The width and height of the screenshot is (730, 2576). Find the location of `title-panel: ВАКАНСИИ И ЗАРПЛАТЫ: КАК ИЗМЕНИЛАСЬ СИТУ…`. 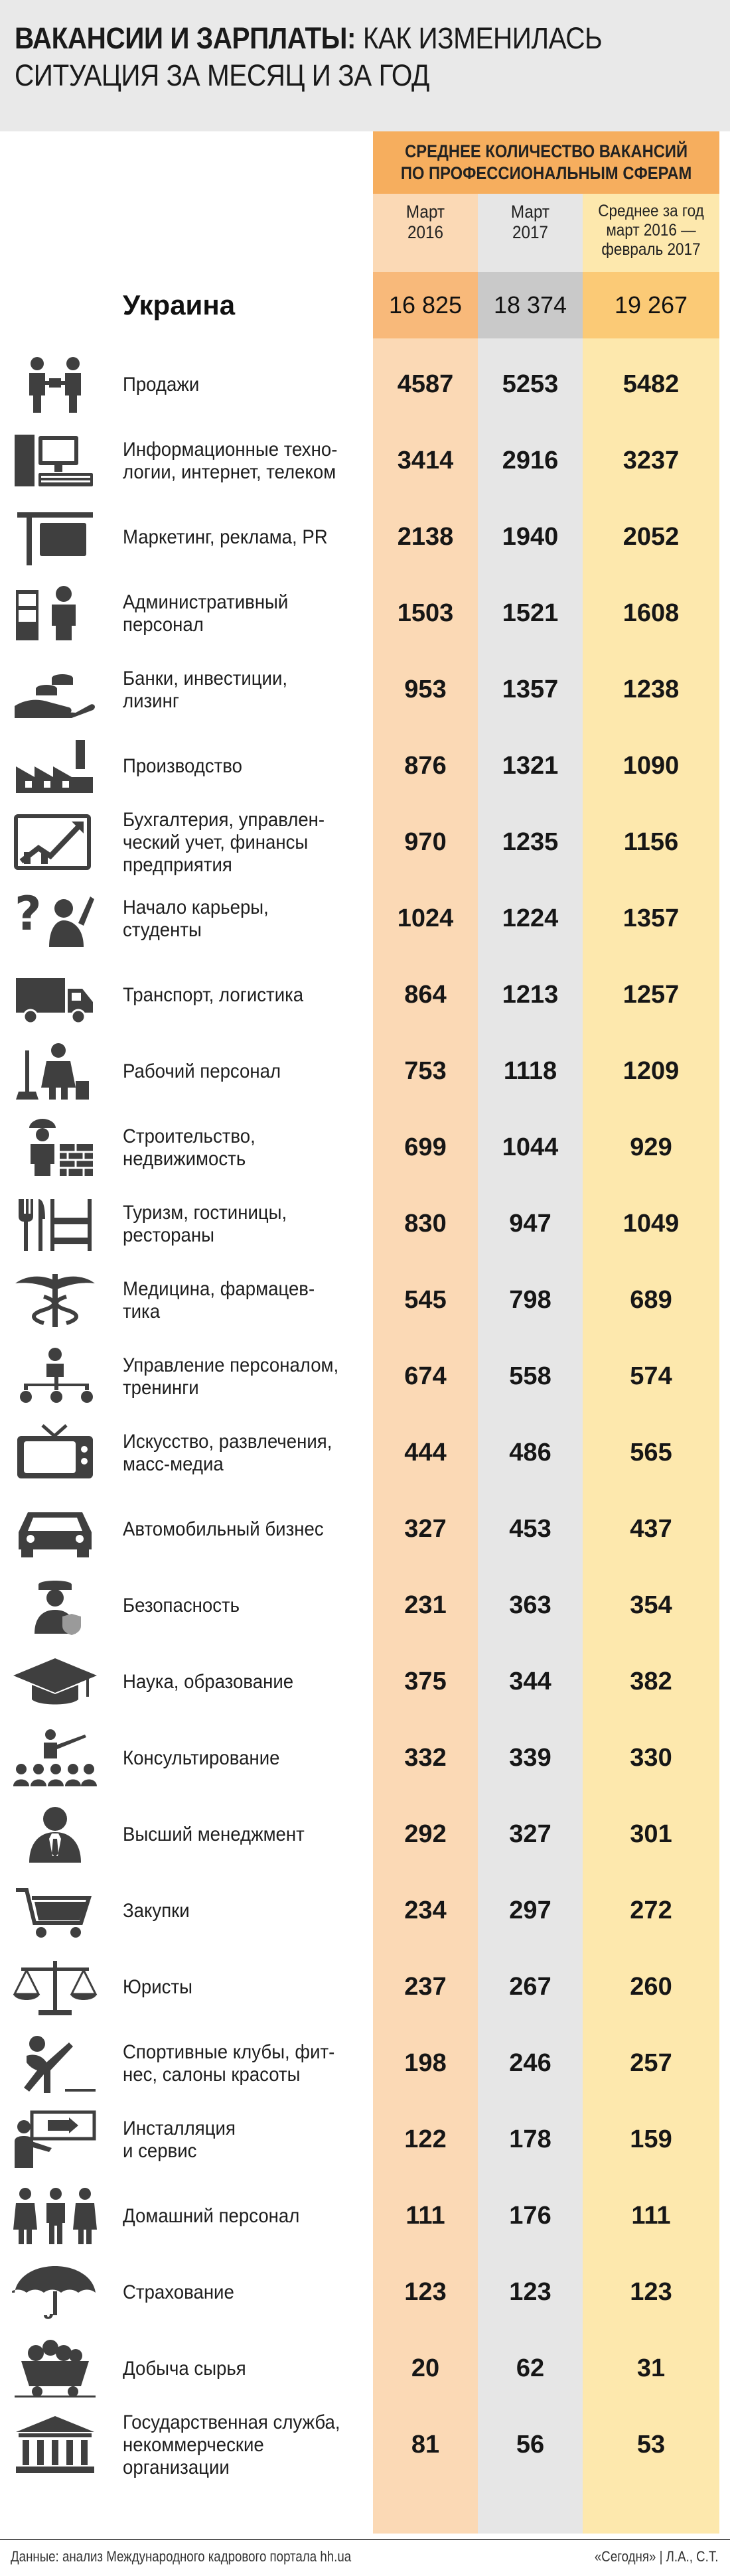

title-panel: ВАКАНСИИ И ЗАРПЛАТЫ: КАК ИЗМЕНИЛАСЬ СИТУ… is located at coordinates (365, 66).